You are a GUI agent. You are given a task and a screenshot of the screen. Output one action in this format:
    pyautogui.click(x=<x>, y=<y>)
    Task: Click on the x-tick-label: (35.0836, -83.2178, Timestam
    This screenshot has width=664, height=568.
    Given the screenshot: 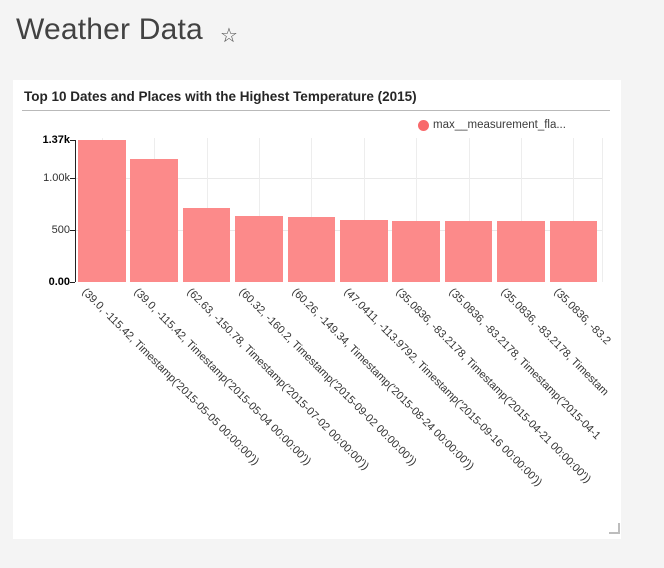 What is the action you would take?
    pyautogui.click(x=554, y=342)
    